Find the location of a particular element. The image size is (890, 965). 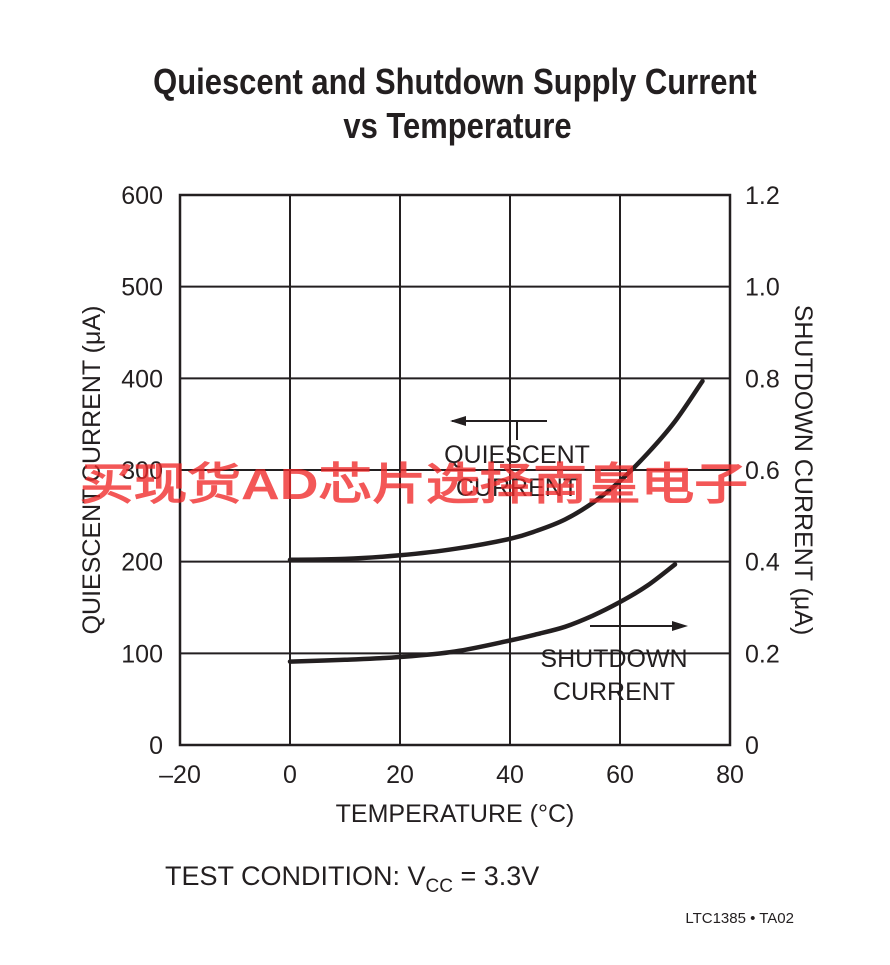

right-y-tick-label: 0.6 is located at coordinates (762, 471).